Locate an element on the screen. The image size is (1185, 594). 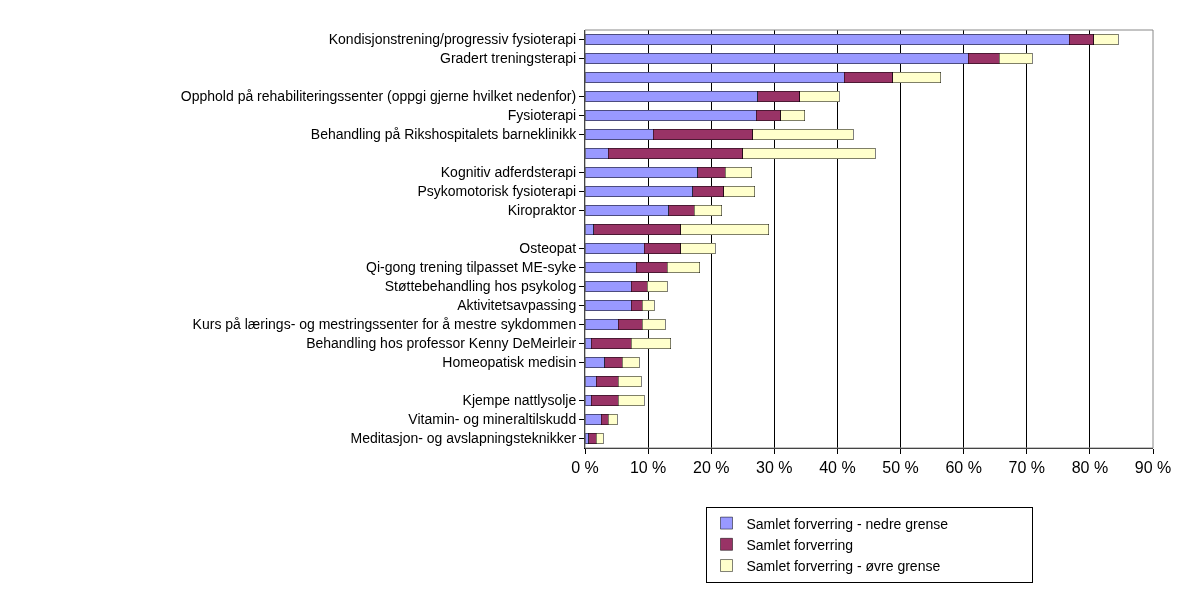
x-tick-label: 60 % is located at coordinates (963, 468).